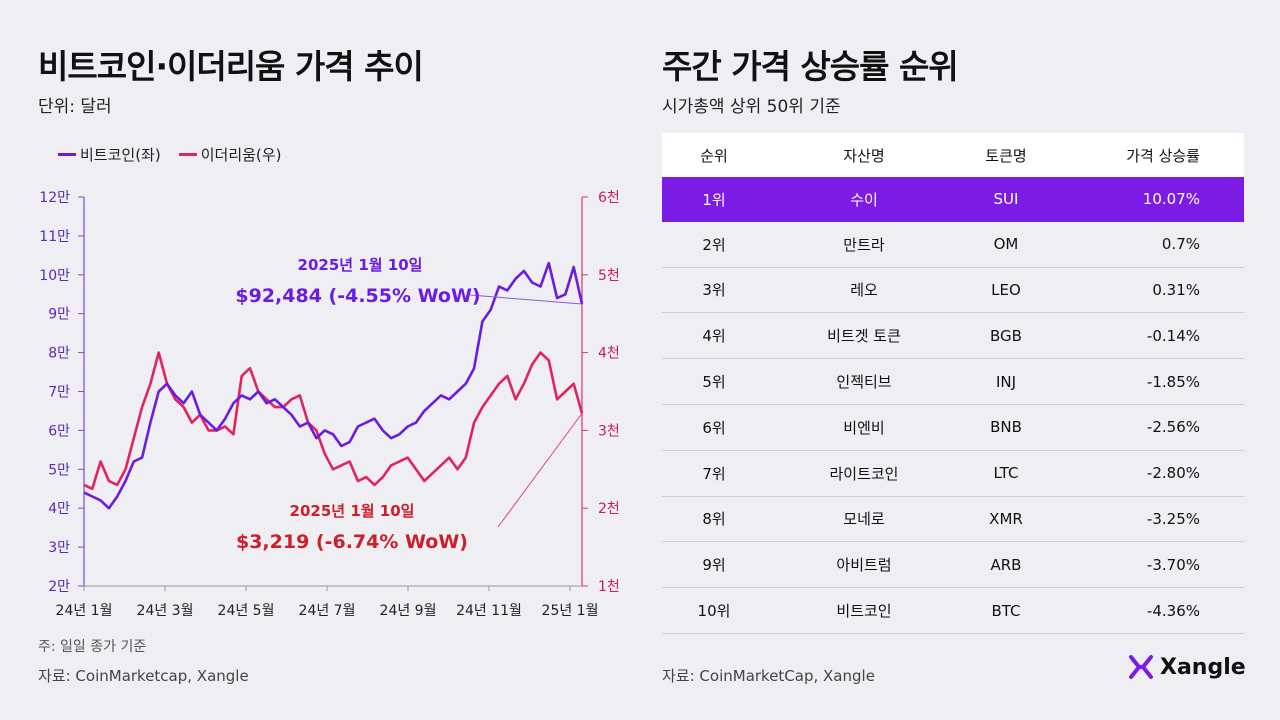 The height and width of the screenshot is (720, 1280). What do you see at coordinates (59, 393) in the screenshot?
I see `y-left-tick-label: 7만` at bounding box center [59, 393].